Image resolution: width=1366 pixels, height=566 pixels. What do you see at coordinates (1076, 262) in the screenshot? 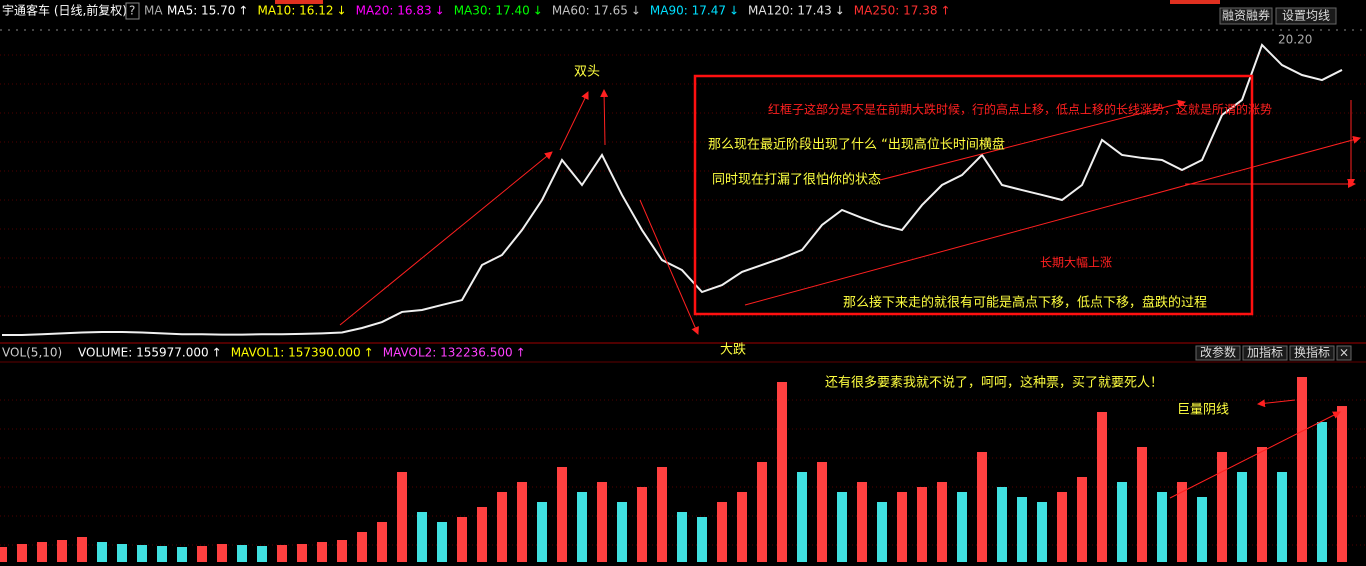
I see `annotation: 长期大幅上涨` at bounding box center [1076, 262].